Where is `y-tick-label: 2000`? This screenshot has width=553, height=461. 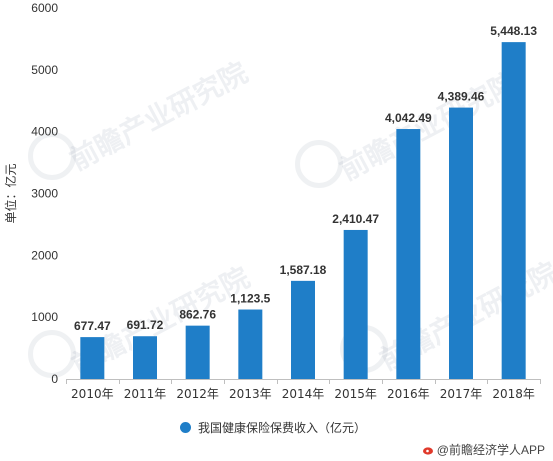
y-tick-label: 2000 is located at coordinates (44, 255).